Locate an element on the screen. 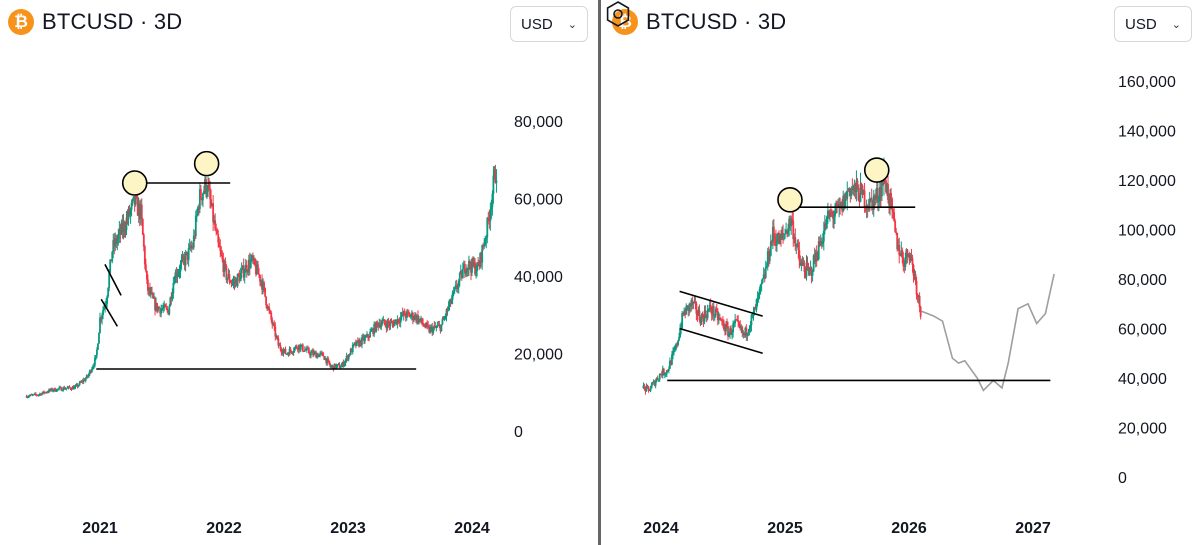 The width and height of the screenshot is (1200, 545). projection-line is located at coordinates (988, 332).